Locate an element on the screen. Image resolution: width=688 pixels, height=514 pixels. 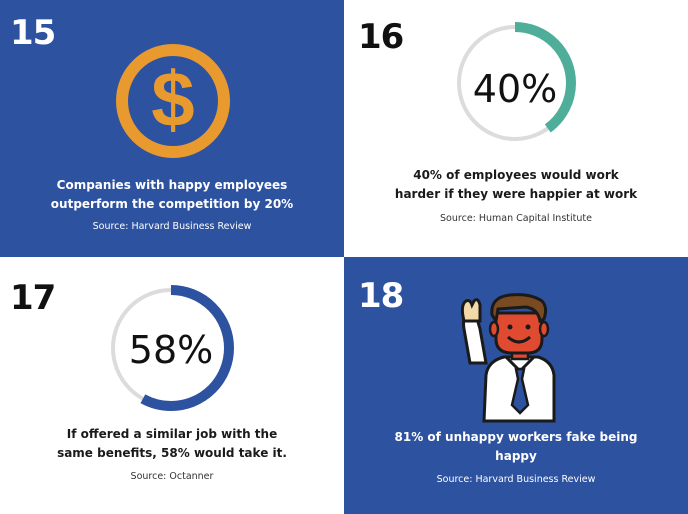
stat-source: Source: Octanner is located at coordinates (172, 476).